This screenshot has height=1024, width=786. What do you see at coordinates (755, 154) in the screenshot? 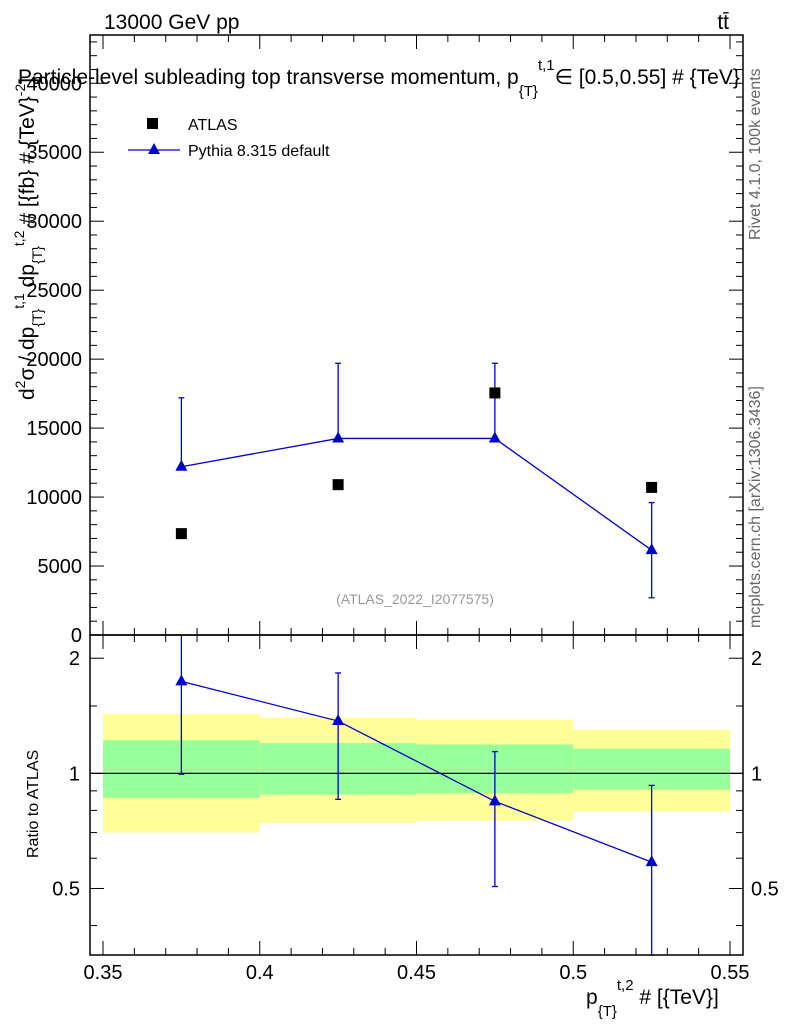
I see `rivet-label: Rivet 4.1.0, 100k events` at bounding box center [755, 154].